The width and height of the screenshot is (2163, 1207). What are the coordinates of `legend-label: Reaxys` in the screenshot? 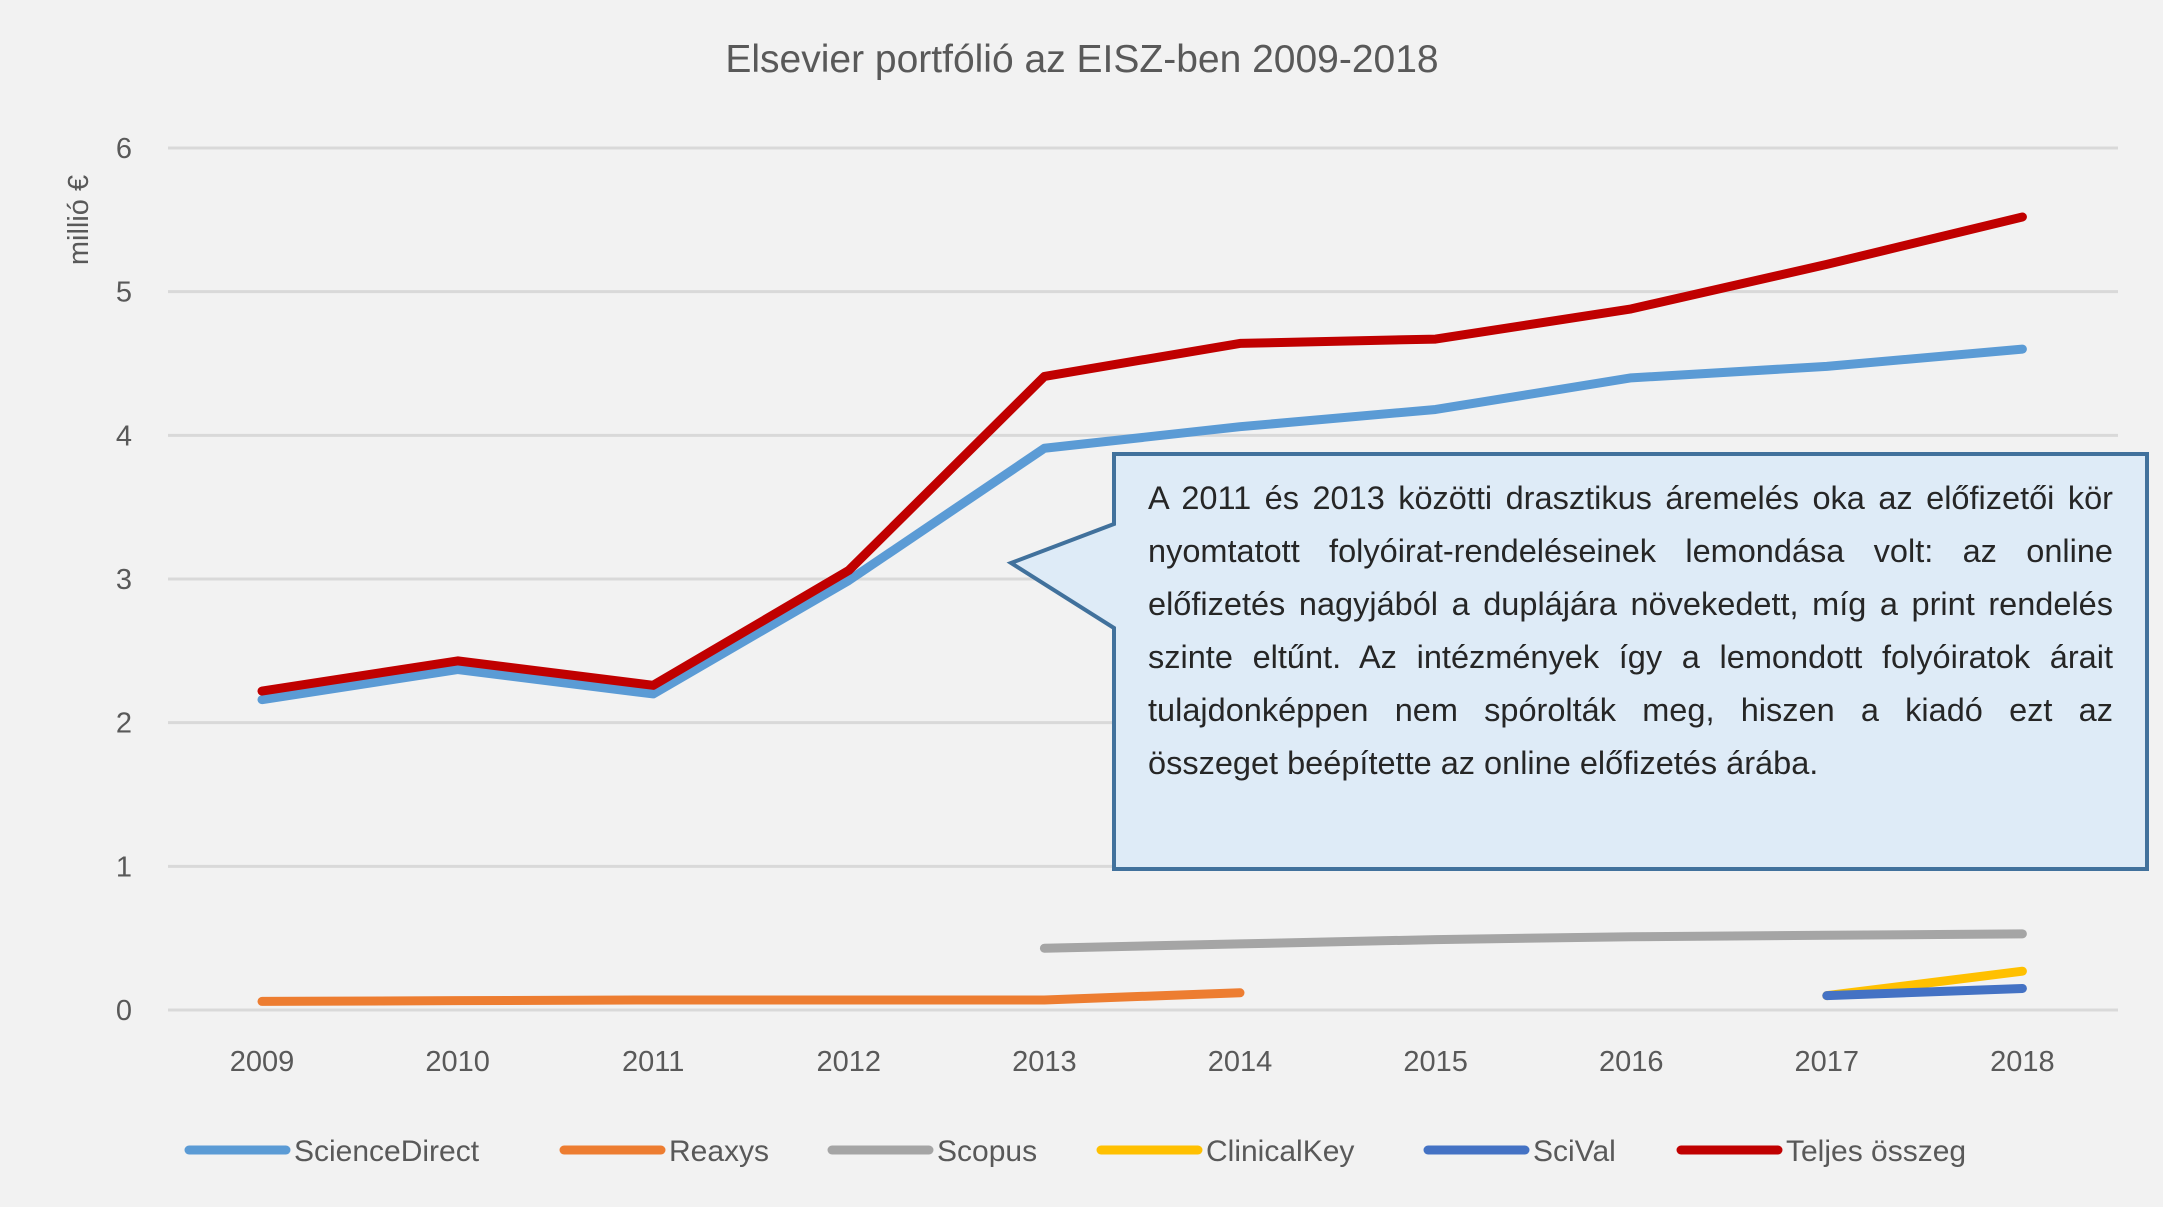 It's located at (719, 1151).